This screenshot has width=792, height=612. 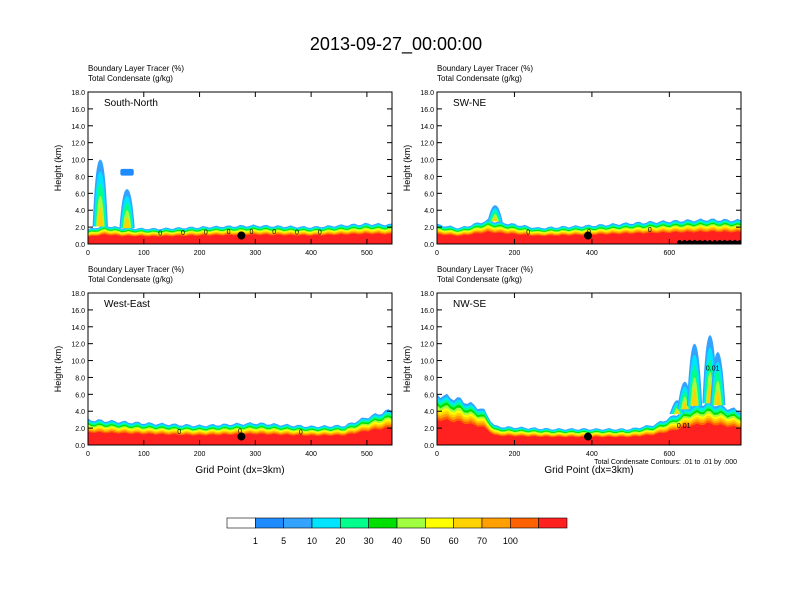 What do you see at coordinates (80, 378) in the screenshot?
I see `y-tick-label: 8.0` at bounding box center [80, 378].